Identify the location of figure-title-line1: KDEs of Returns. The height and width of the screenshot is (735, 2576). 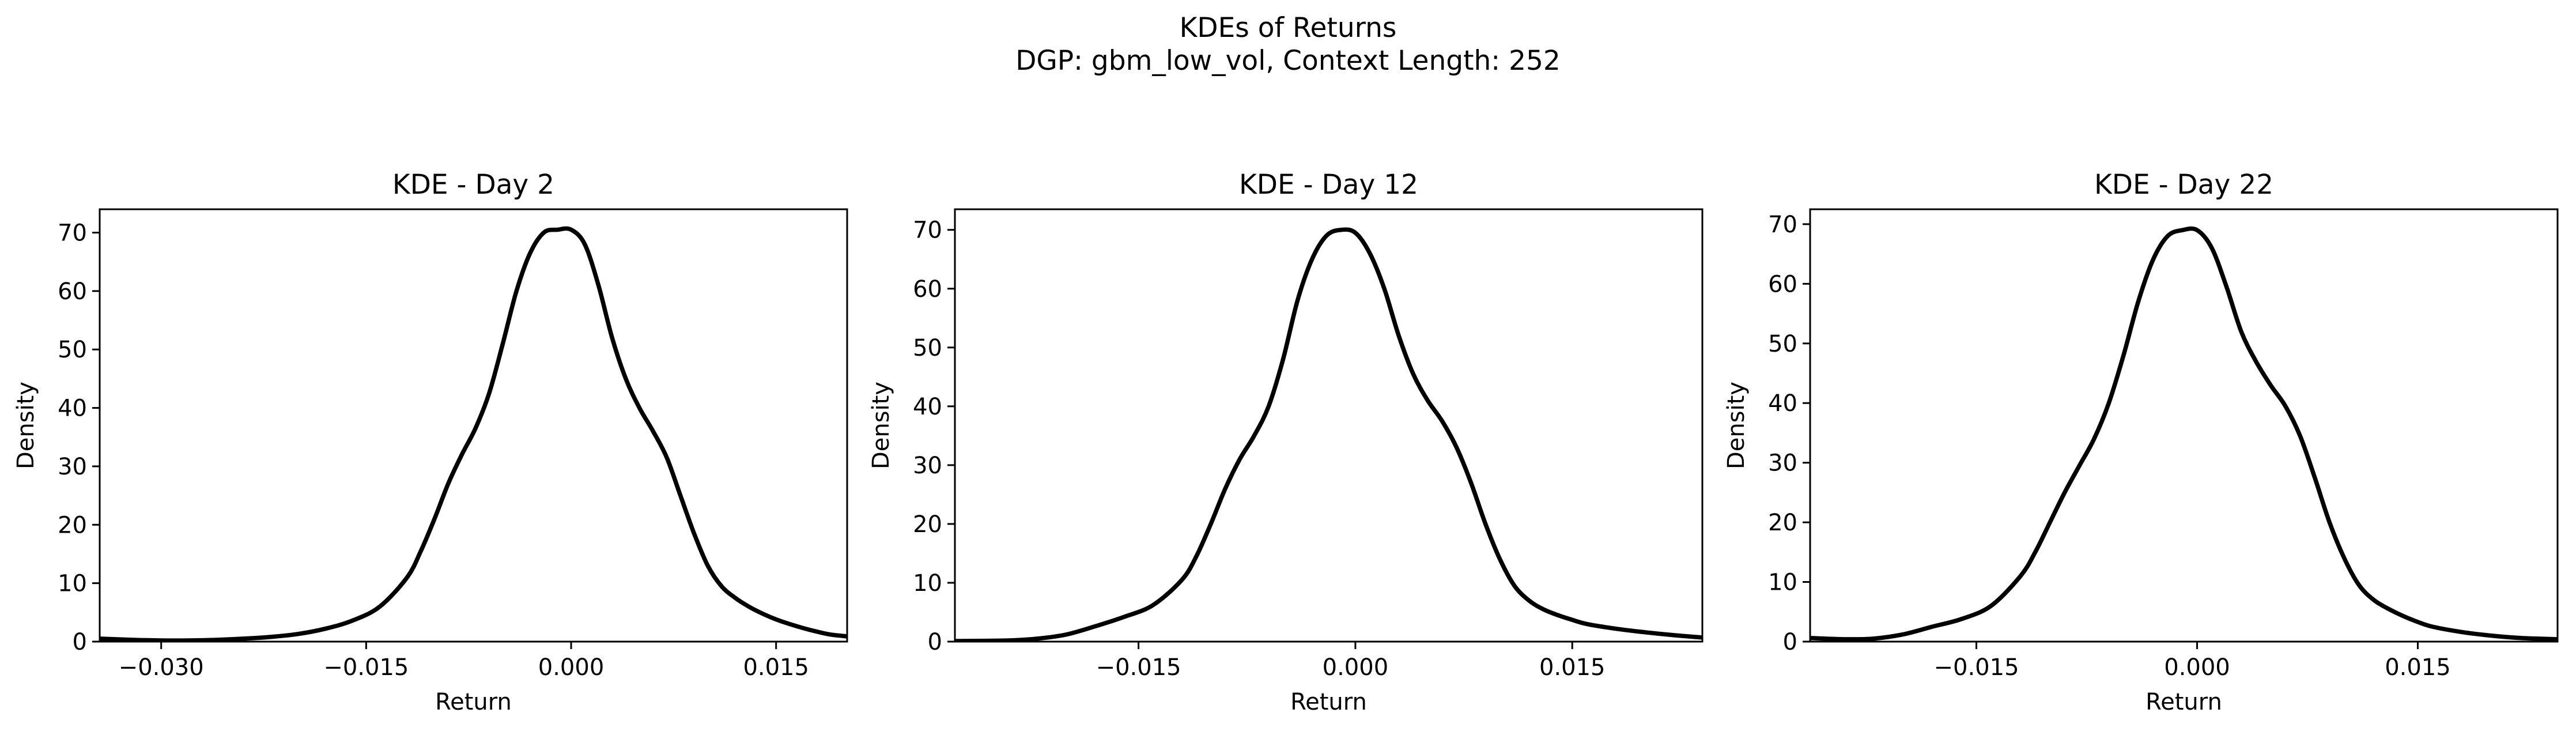
(1288, 28).